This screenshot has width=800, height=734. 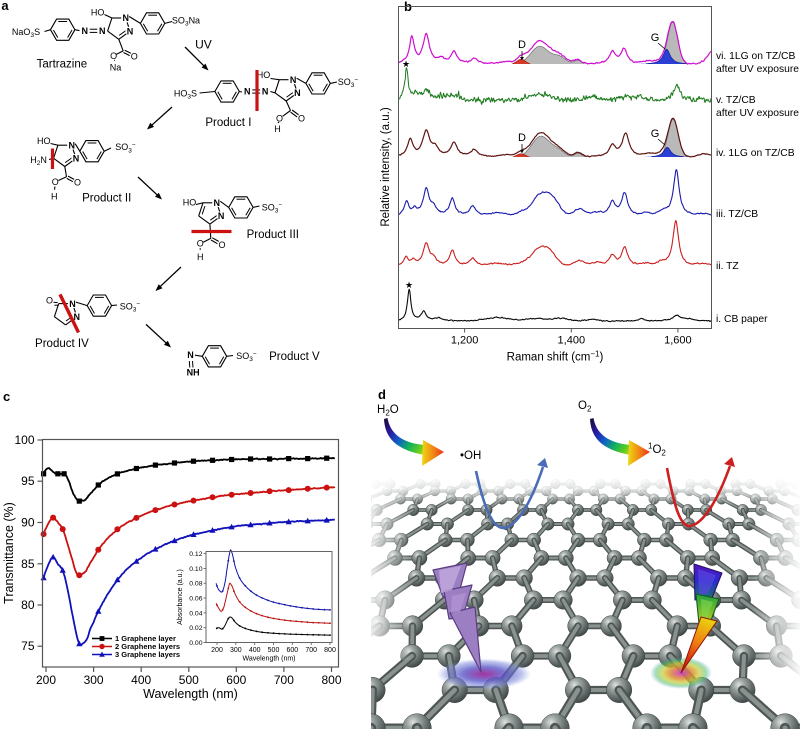 I want to click on svg-text: •OH, so click(x=470, y=456).